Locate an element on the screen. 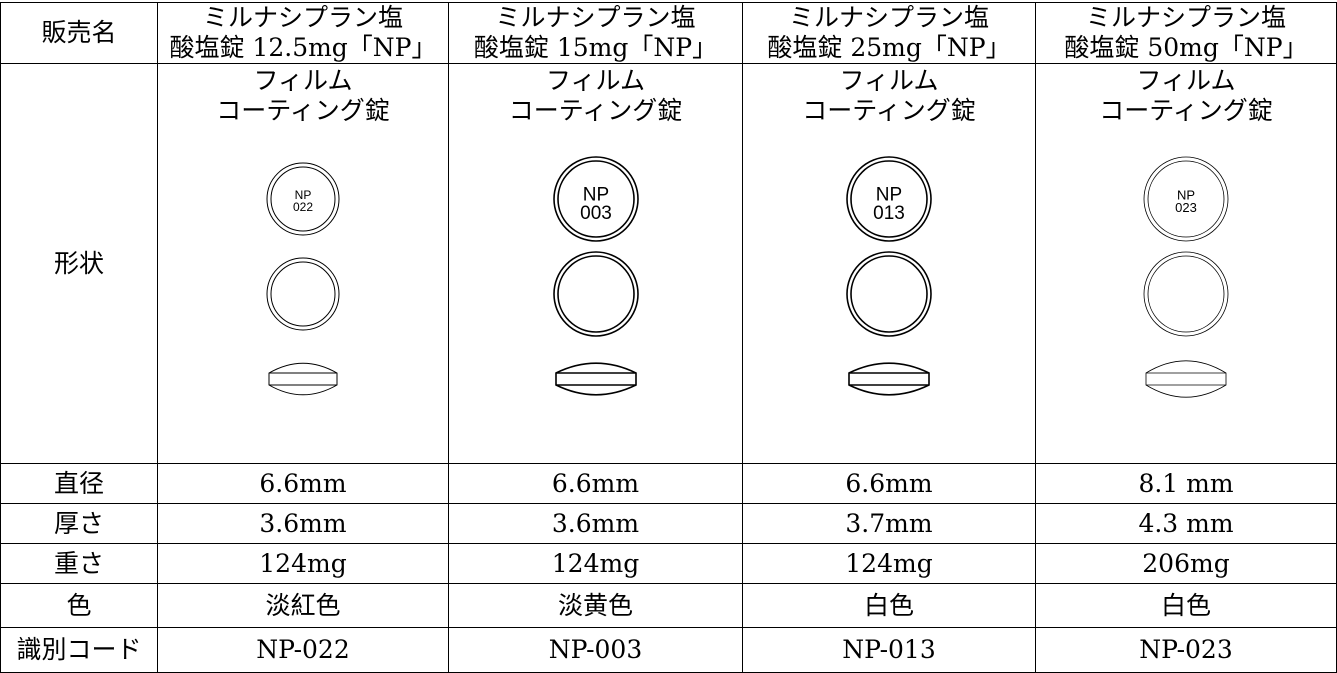 The height and width of the screenshot is (673, 1337). header-line: 酸塩錠 12.5mg「NP」 is located at coordinates (303, 47).